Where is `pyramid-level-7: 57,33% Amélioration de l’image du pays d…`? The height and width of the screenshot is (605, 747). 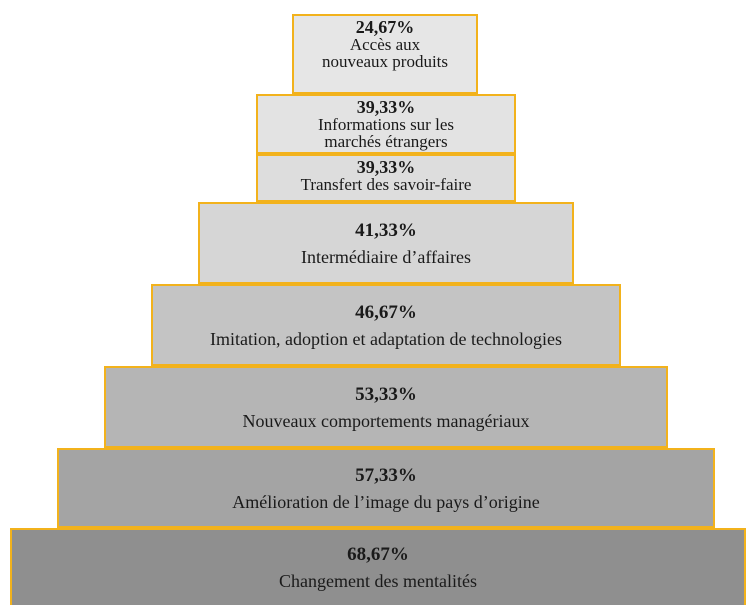 pyramid-level-7: 57,33% Amélioration de l’image du pays d… is located at coordinates (386, 488).